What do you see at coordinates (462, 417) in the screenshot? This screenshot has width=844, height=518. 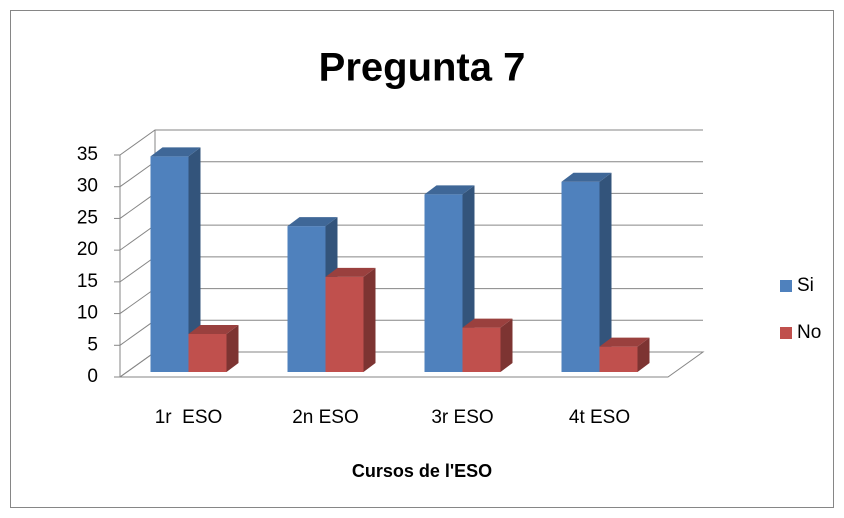 I see `x-tick-label: 3r ESO` at bounding box center [462, 417].